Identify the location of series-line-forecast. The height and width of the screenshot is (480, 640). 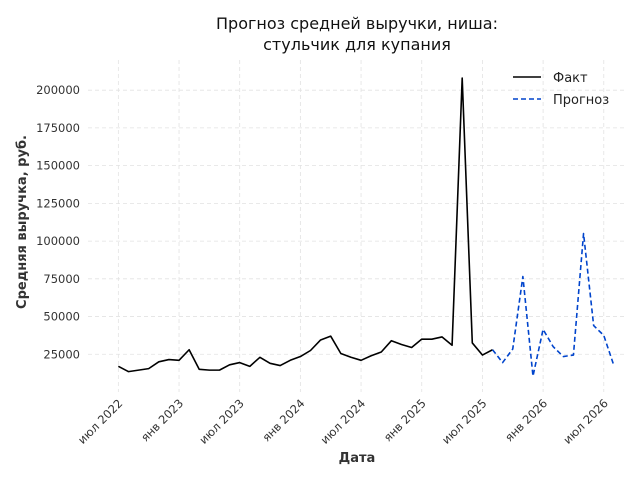
(553, 304).